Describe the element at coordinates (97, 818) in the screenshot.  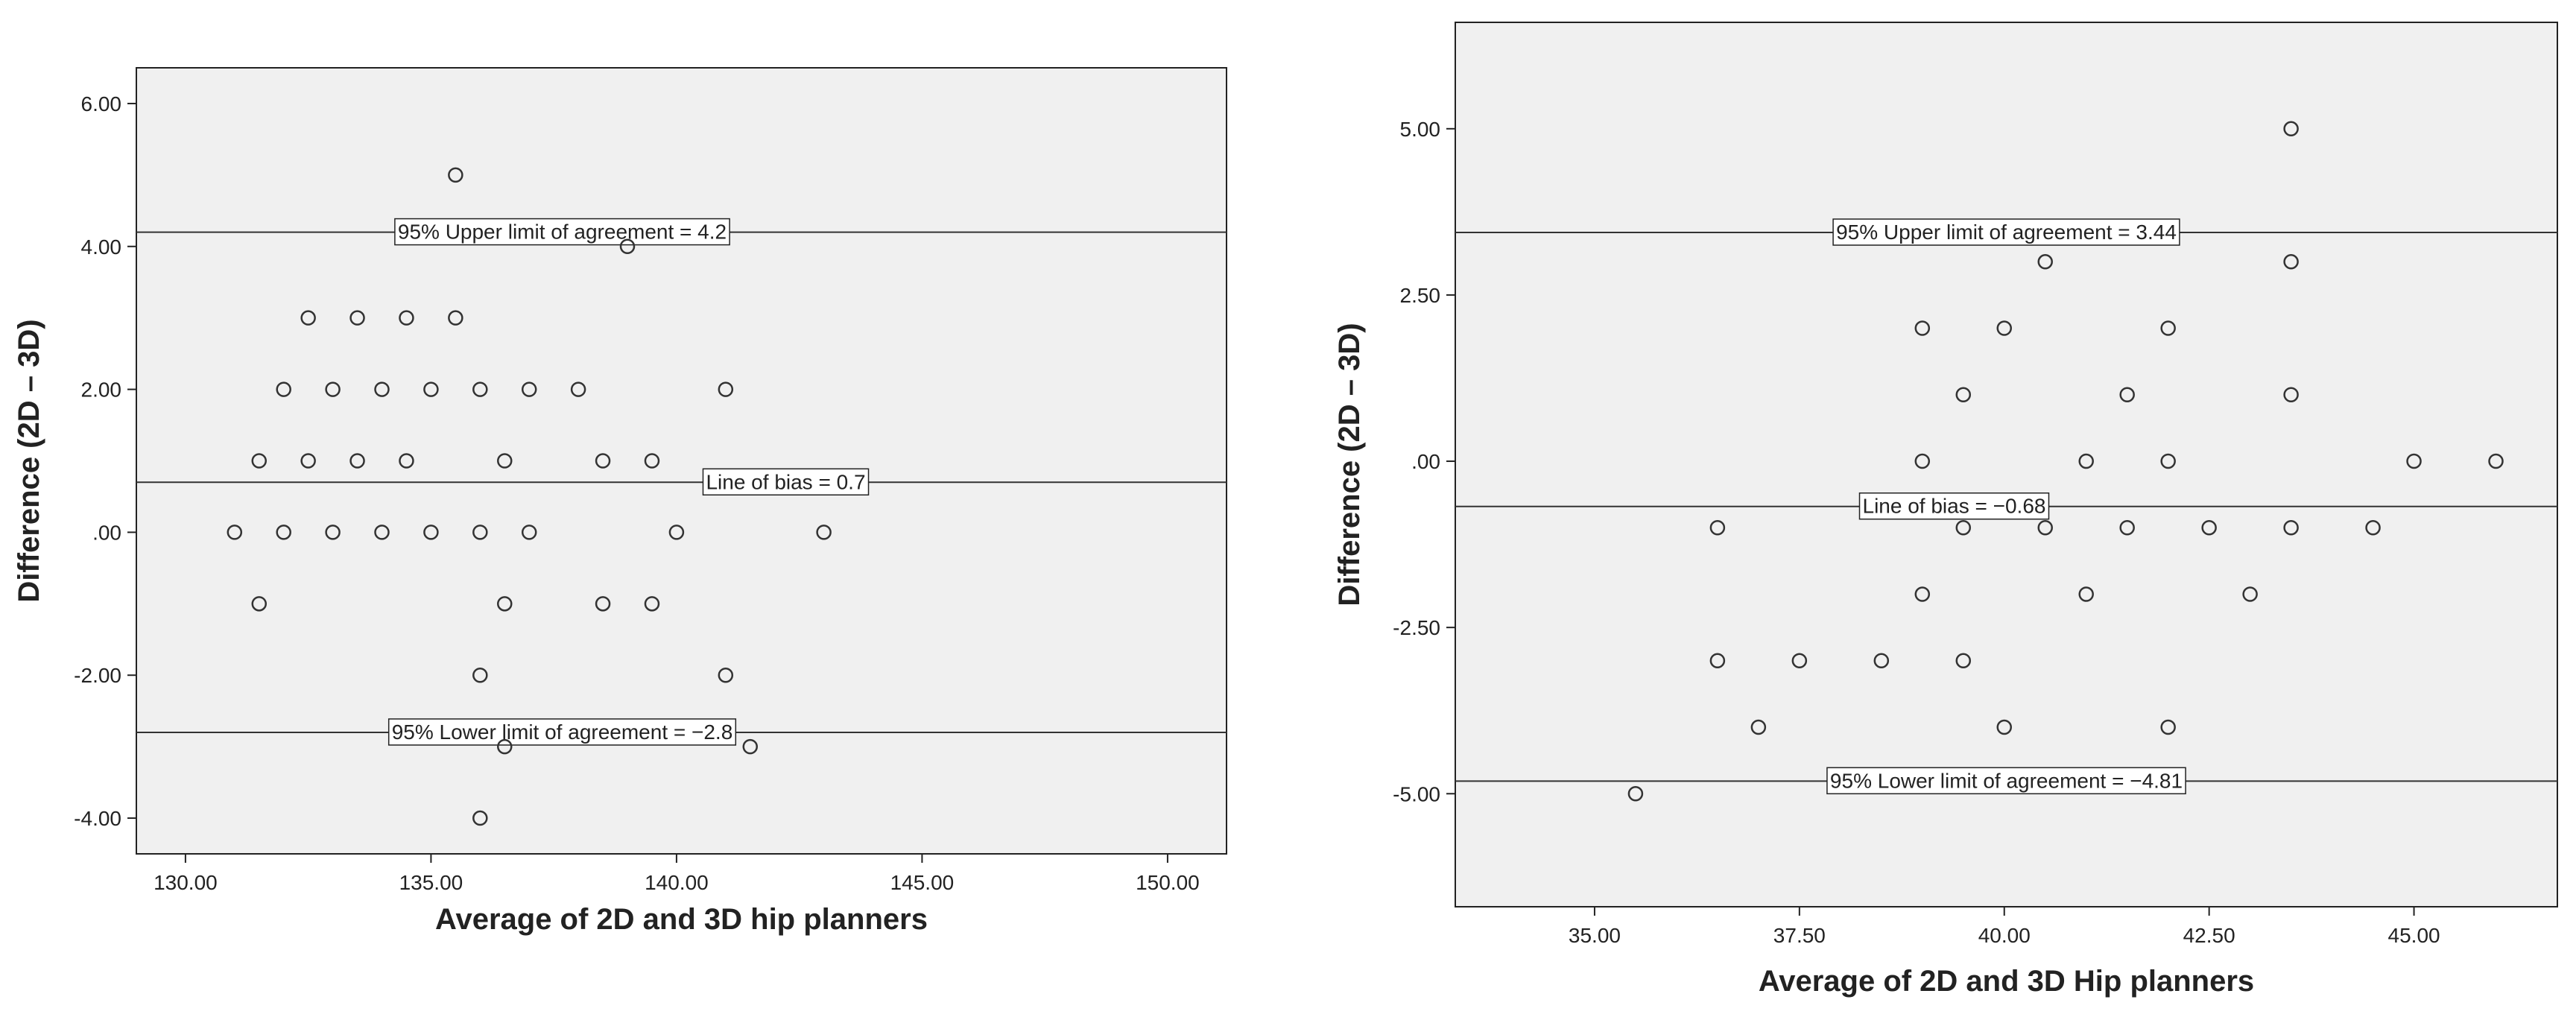
I see `y-tick-label: -4.00` at that location.